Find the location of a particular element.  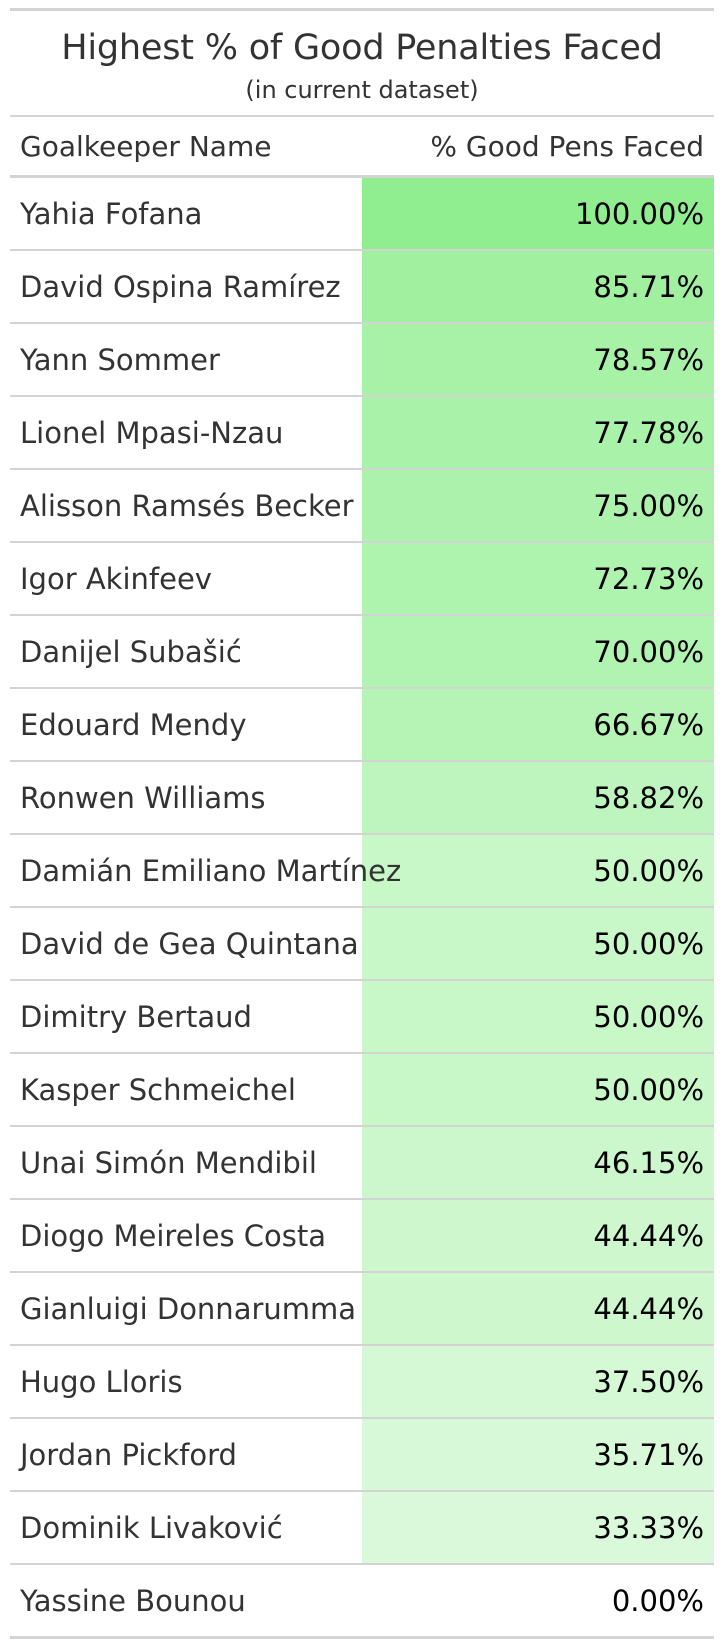

table-row: Unai Simón Mendibil 46.15% is located at coordinates (362, 1163).